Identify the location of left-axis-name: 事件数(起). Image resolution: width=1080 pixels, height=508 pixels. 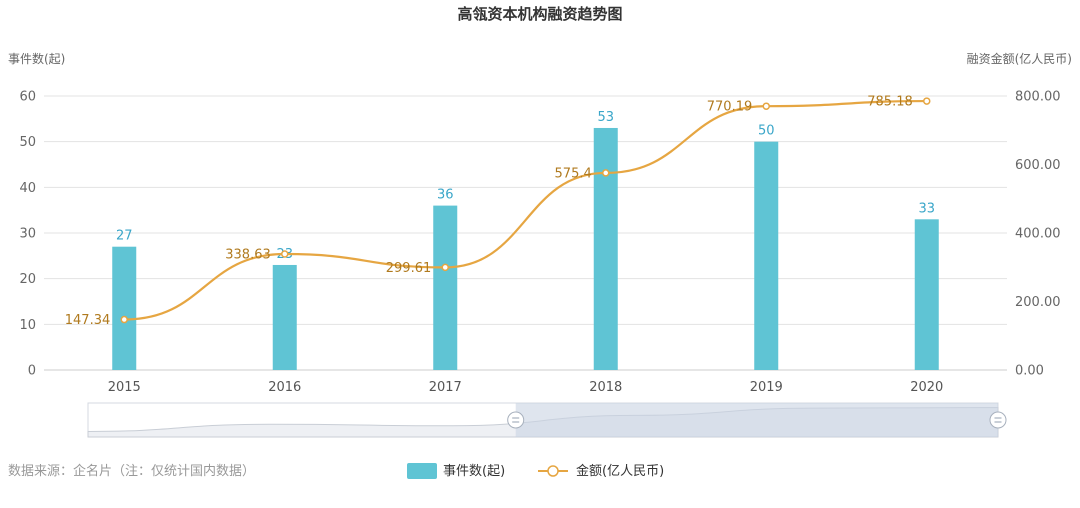
(36, 58).